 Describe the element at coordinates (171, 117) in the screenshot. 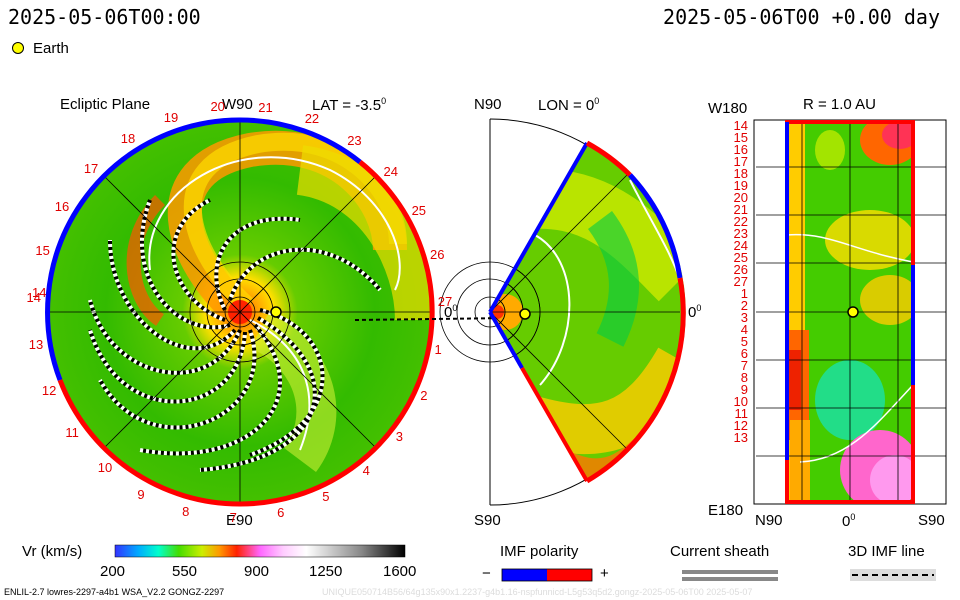

I see `ecliptic-clock-label: 19` at that location.